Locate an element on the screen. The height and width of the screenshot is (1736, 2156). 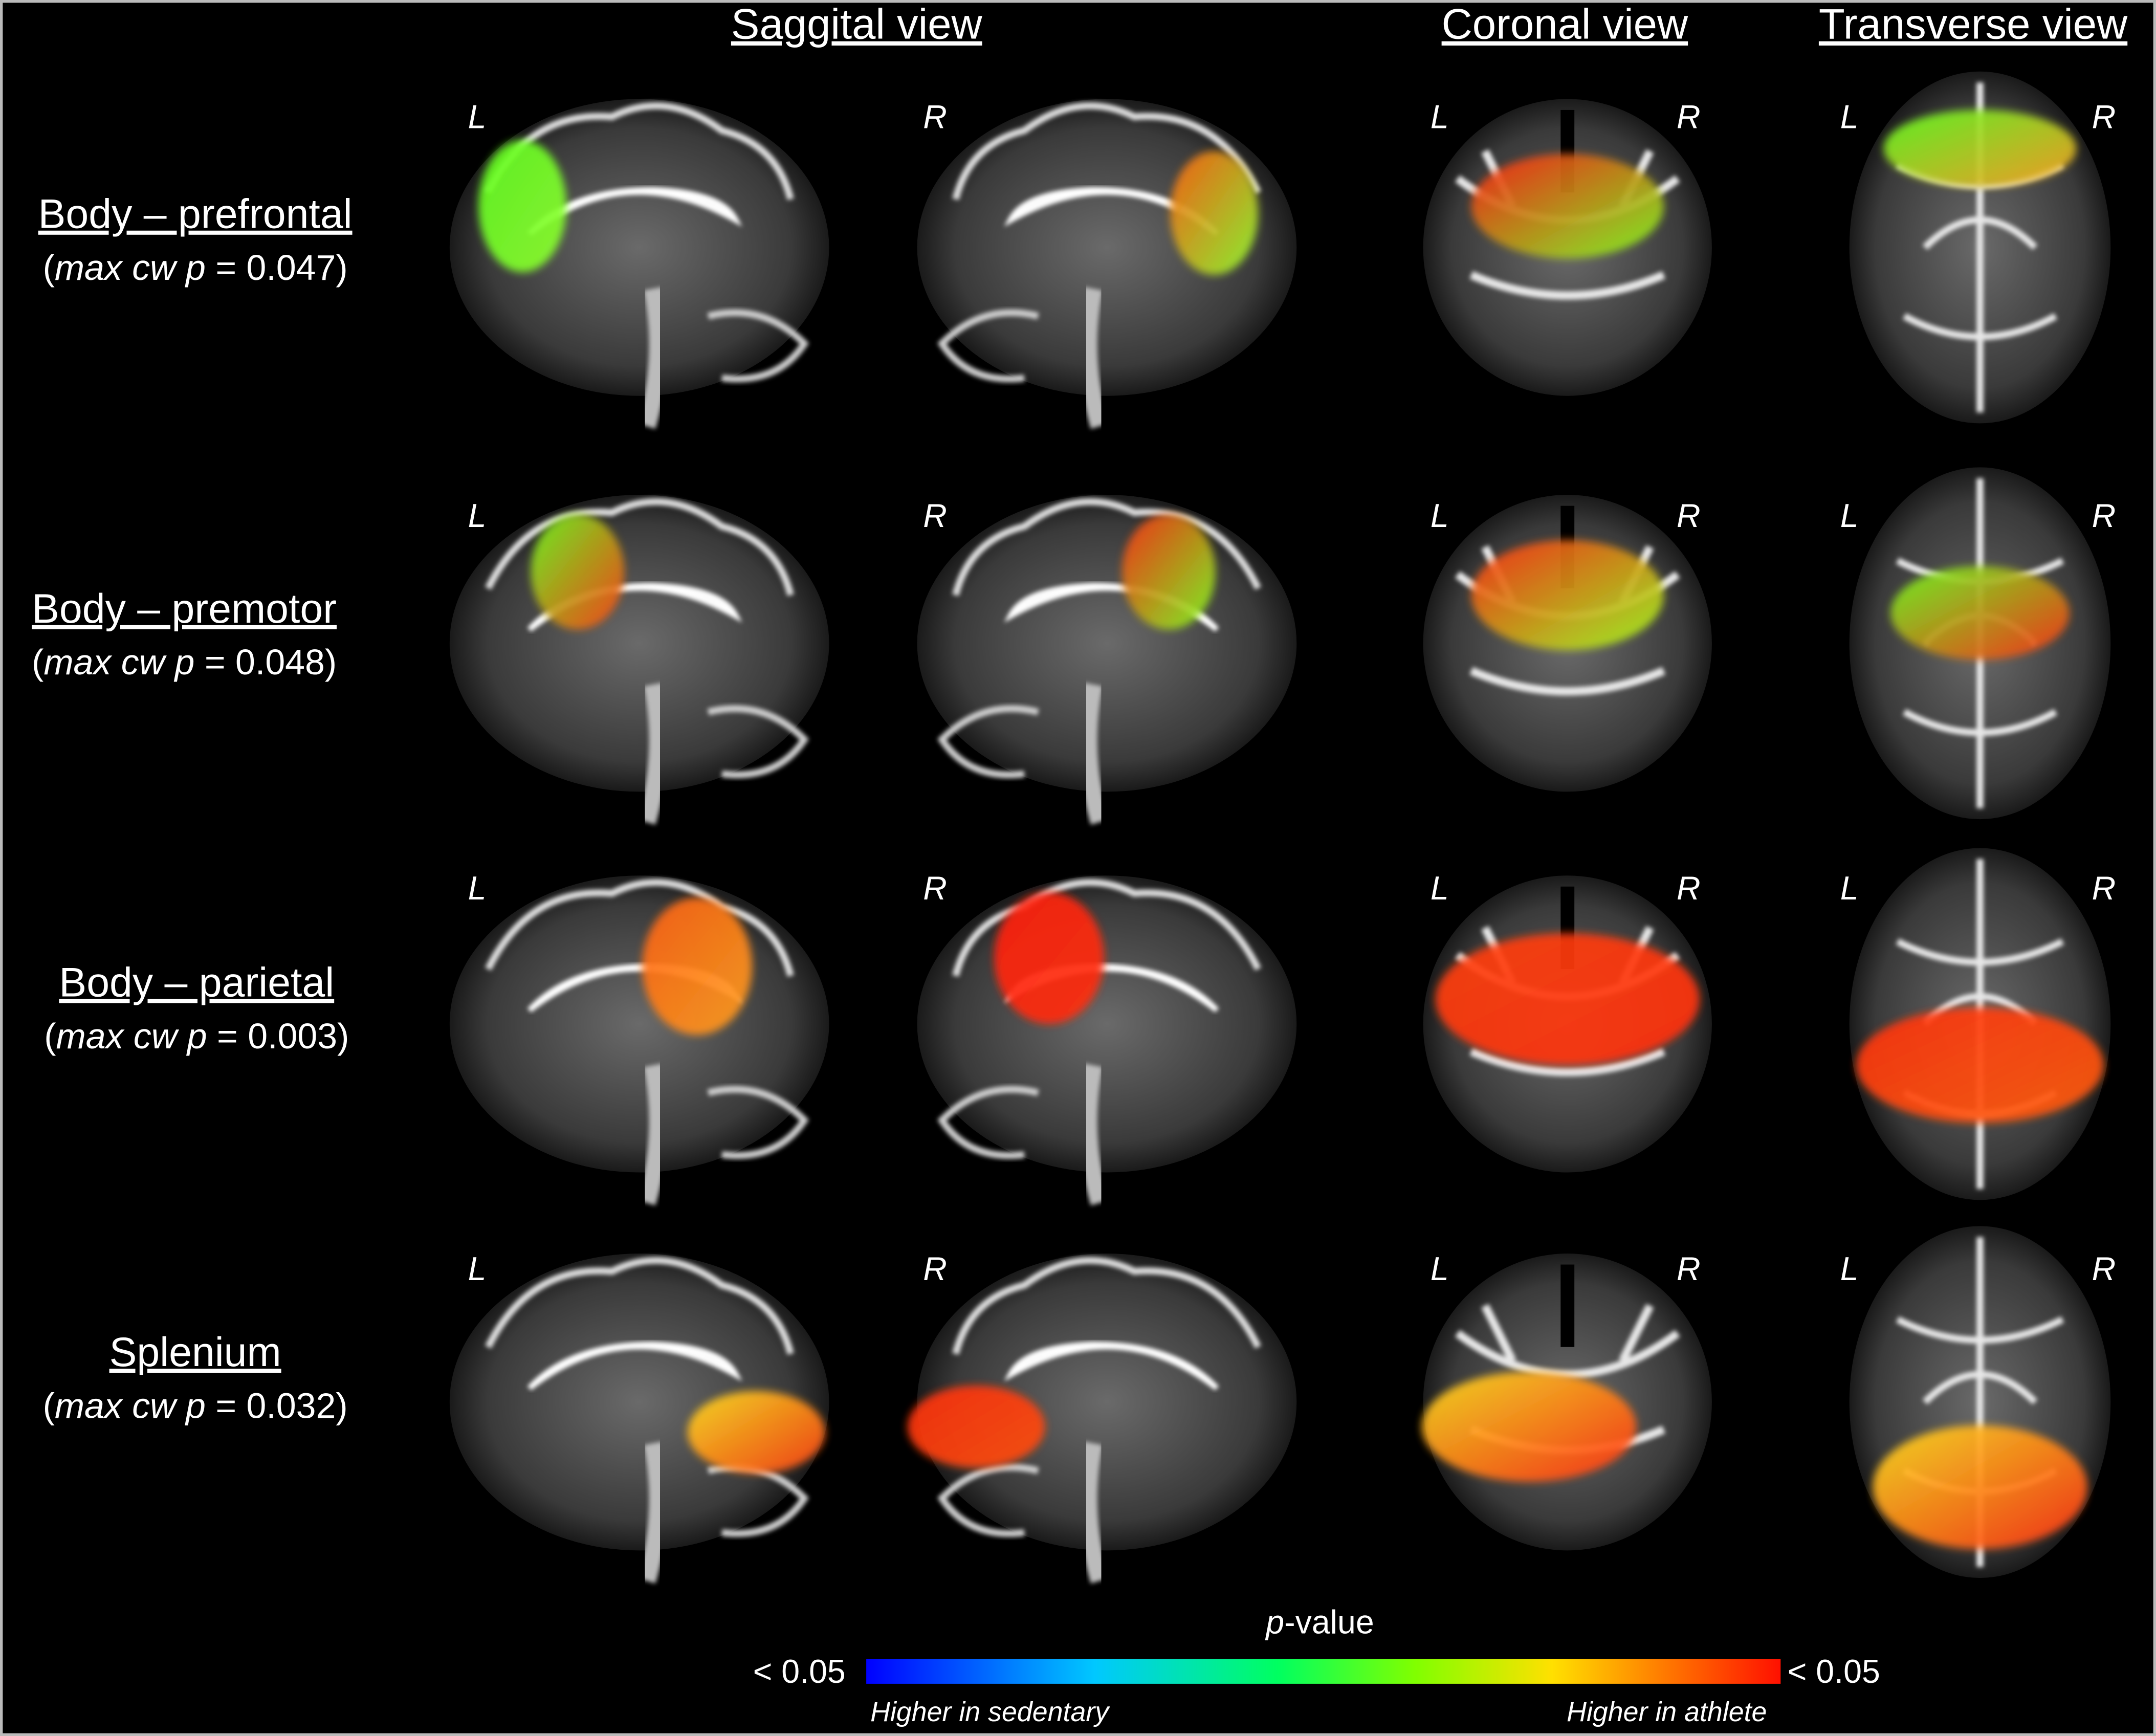
text-segment: = 0.032) is located at coordinates (277, 1406).